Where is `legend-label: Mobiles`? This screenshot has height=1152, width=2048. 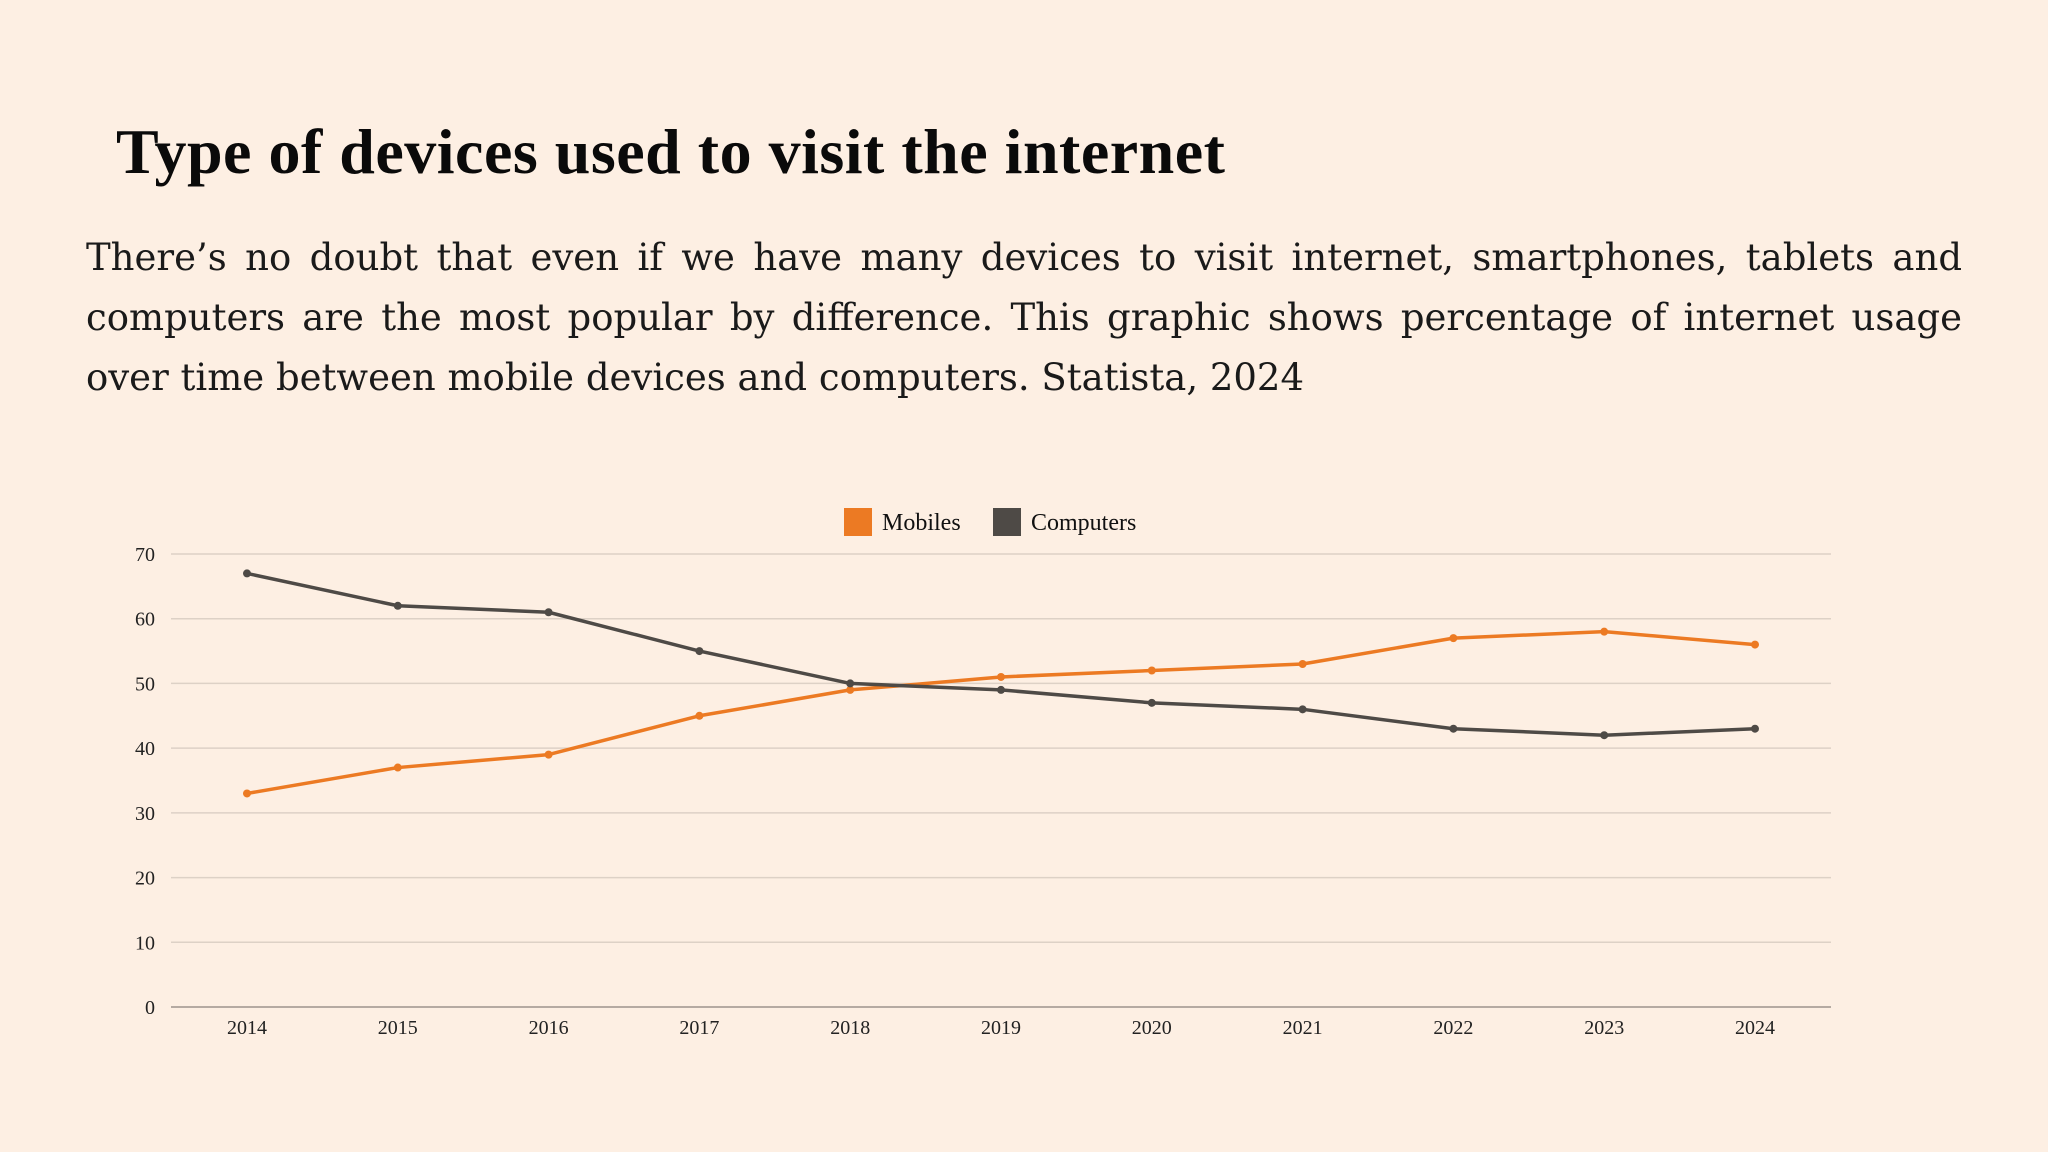 legend-label: Mobiles is located at coordinates (921, 523).